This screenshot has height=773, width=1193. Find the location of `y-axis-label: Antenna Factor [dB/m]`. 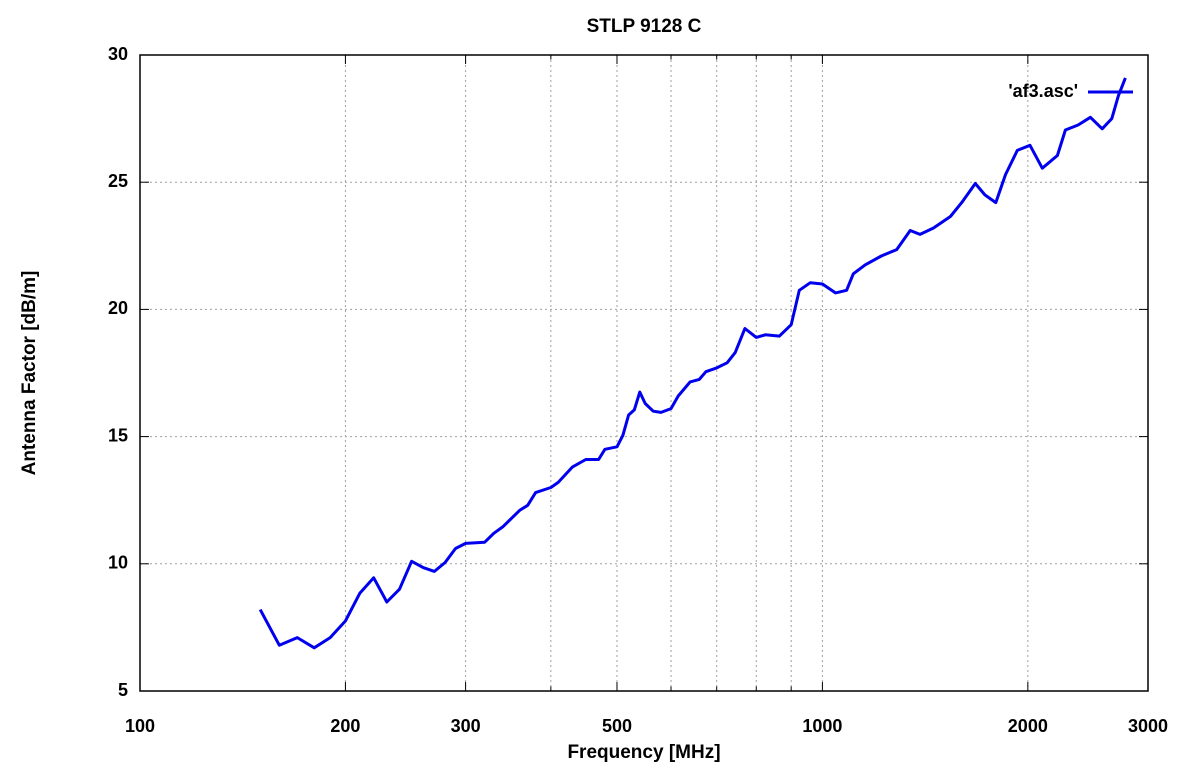

y-axis-label: Antenna Factor [dB/m] is located at coordinates (29, 373).